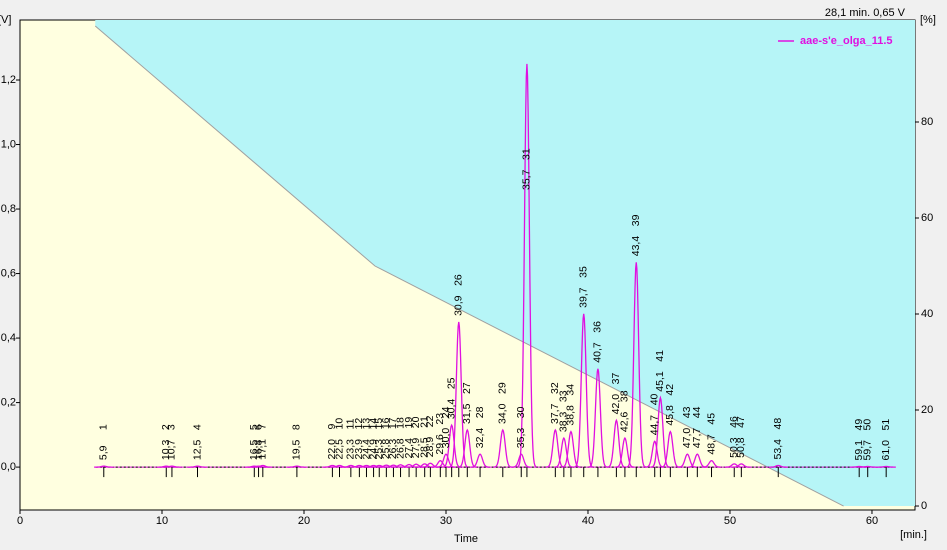 Image resolution: width=947 pixels, height=550 pixels. What do you see at coordinates (521, 412) in the screenshot?
I see `peak-id-label: 30` at bounding box center [521, 412].